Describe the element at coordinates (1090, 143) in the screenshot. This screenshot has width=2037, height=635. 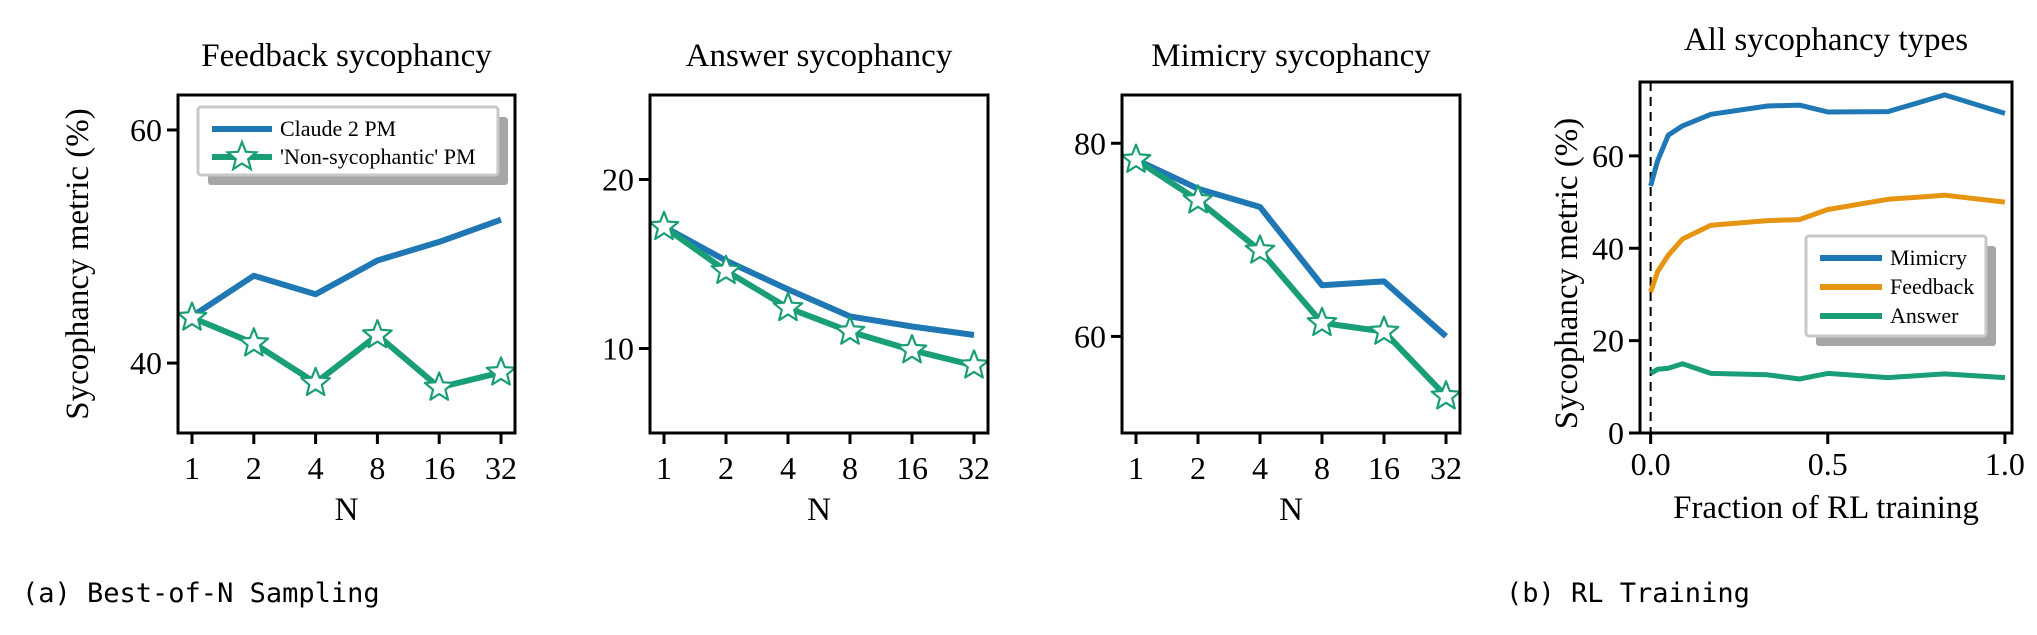
I see `y-tick-label: 80` at that location.